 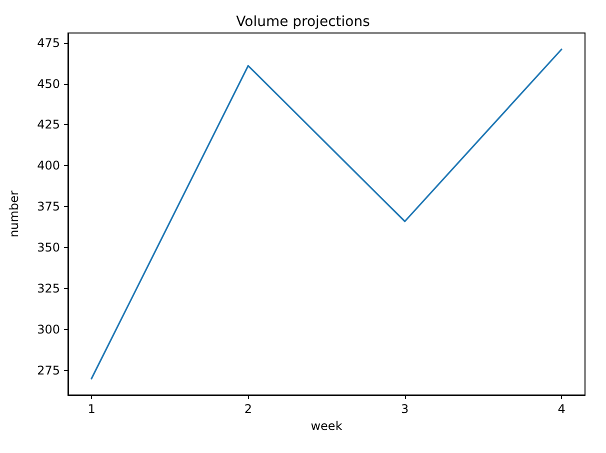 I want to click on y-tick-label: 450, so click(x=48, y=83).